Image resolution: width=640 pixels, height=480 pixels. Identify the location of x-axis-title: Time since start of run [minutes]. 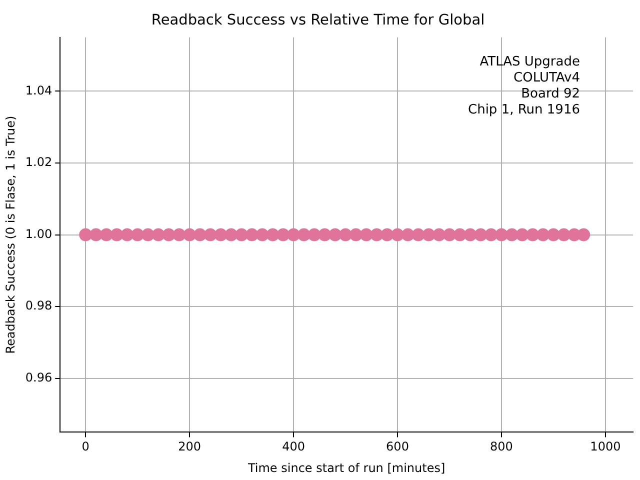
(346, 467).